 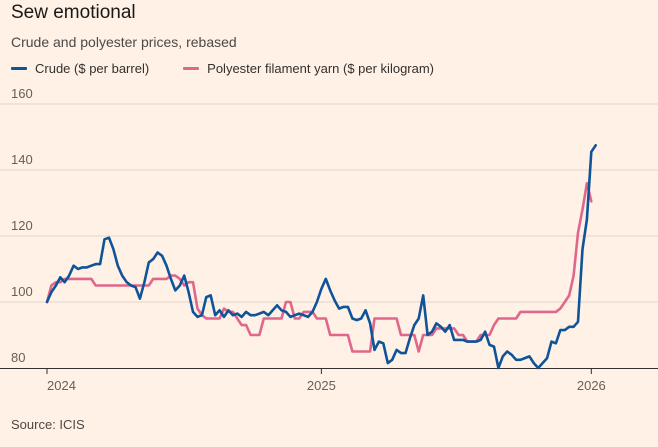 What do you see at coordinates (18, 357) in the screenshot?
I see `y-tick-label-80: 80` at bounding box center [18, 357].